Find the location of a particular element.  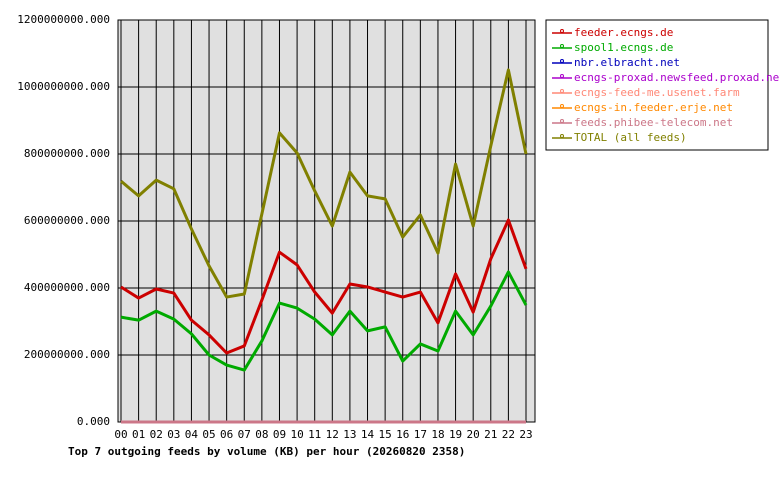

x-tick-label: 06 is located at coordinates (226, 434).